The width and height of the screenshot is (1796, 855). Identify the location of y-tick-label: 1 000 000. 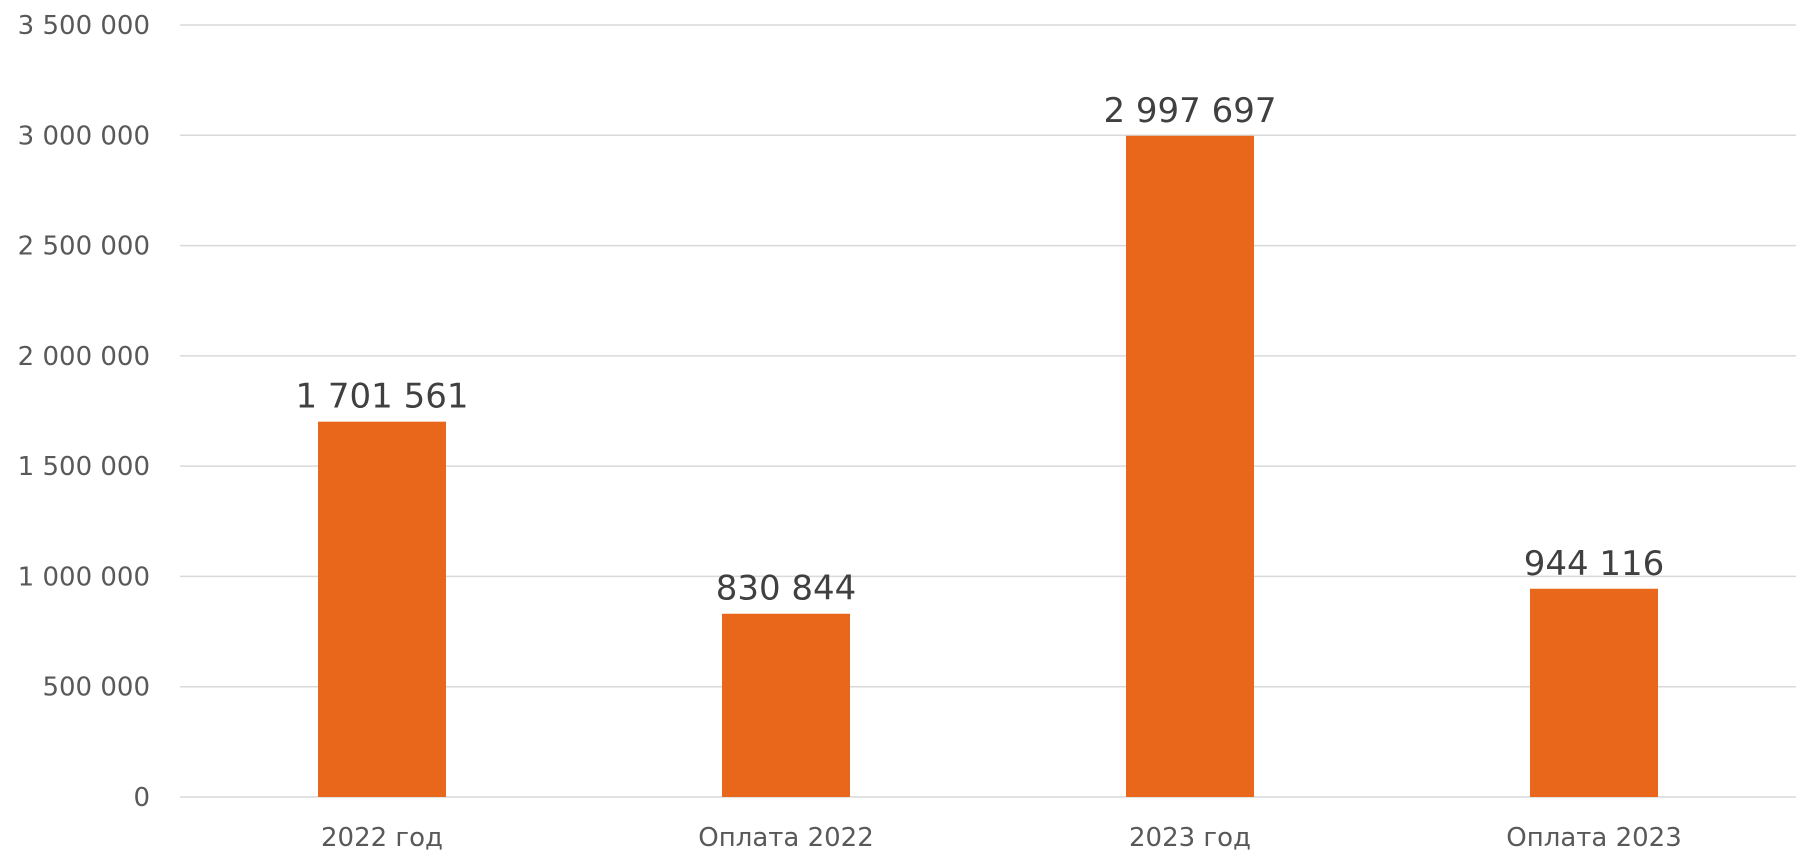
(84, 577).